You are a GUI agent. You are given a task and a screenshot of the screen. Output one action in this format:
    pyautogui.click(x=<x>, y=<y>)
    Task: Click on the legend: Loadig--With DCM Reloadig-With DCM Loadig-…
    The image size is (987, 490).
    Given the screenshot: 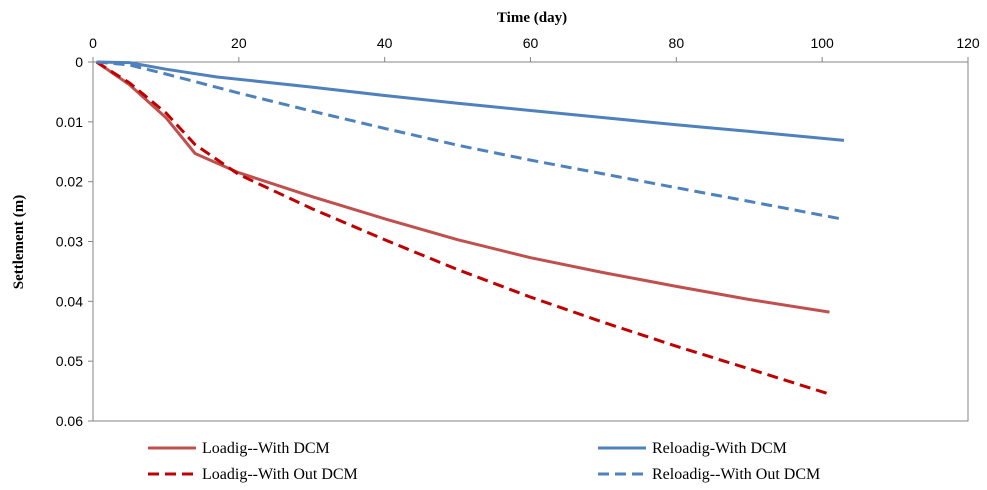 What is the action you would take?
    pyautogui.click(x=484, y=461)
    